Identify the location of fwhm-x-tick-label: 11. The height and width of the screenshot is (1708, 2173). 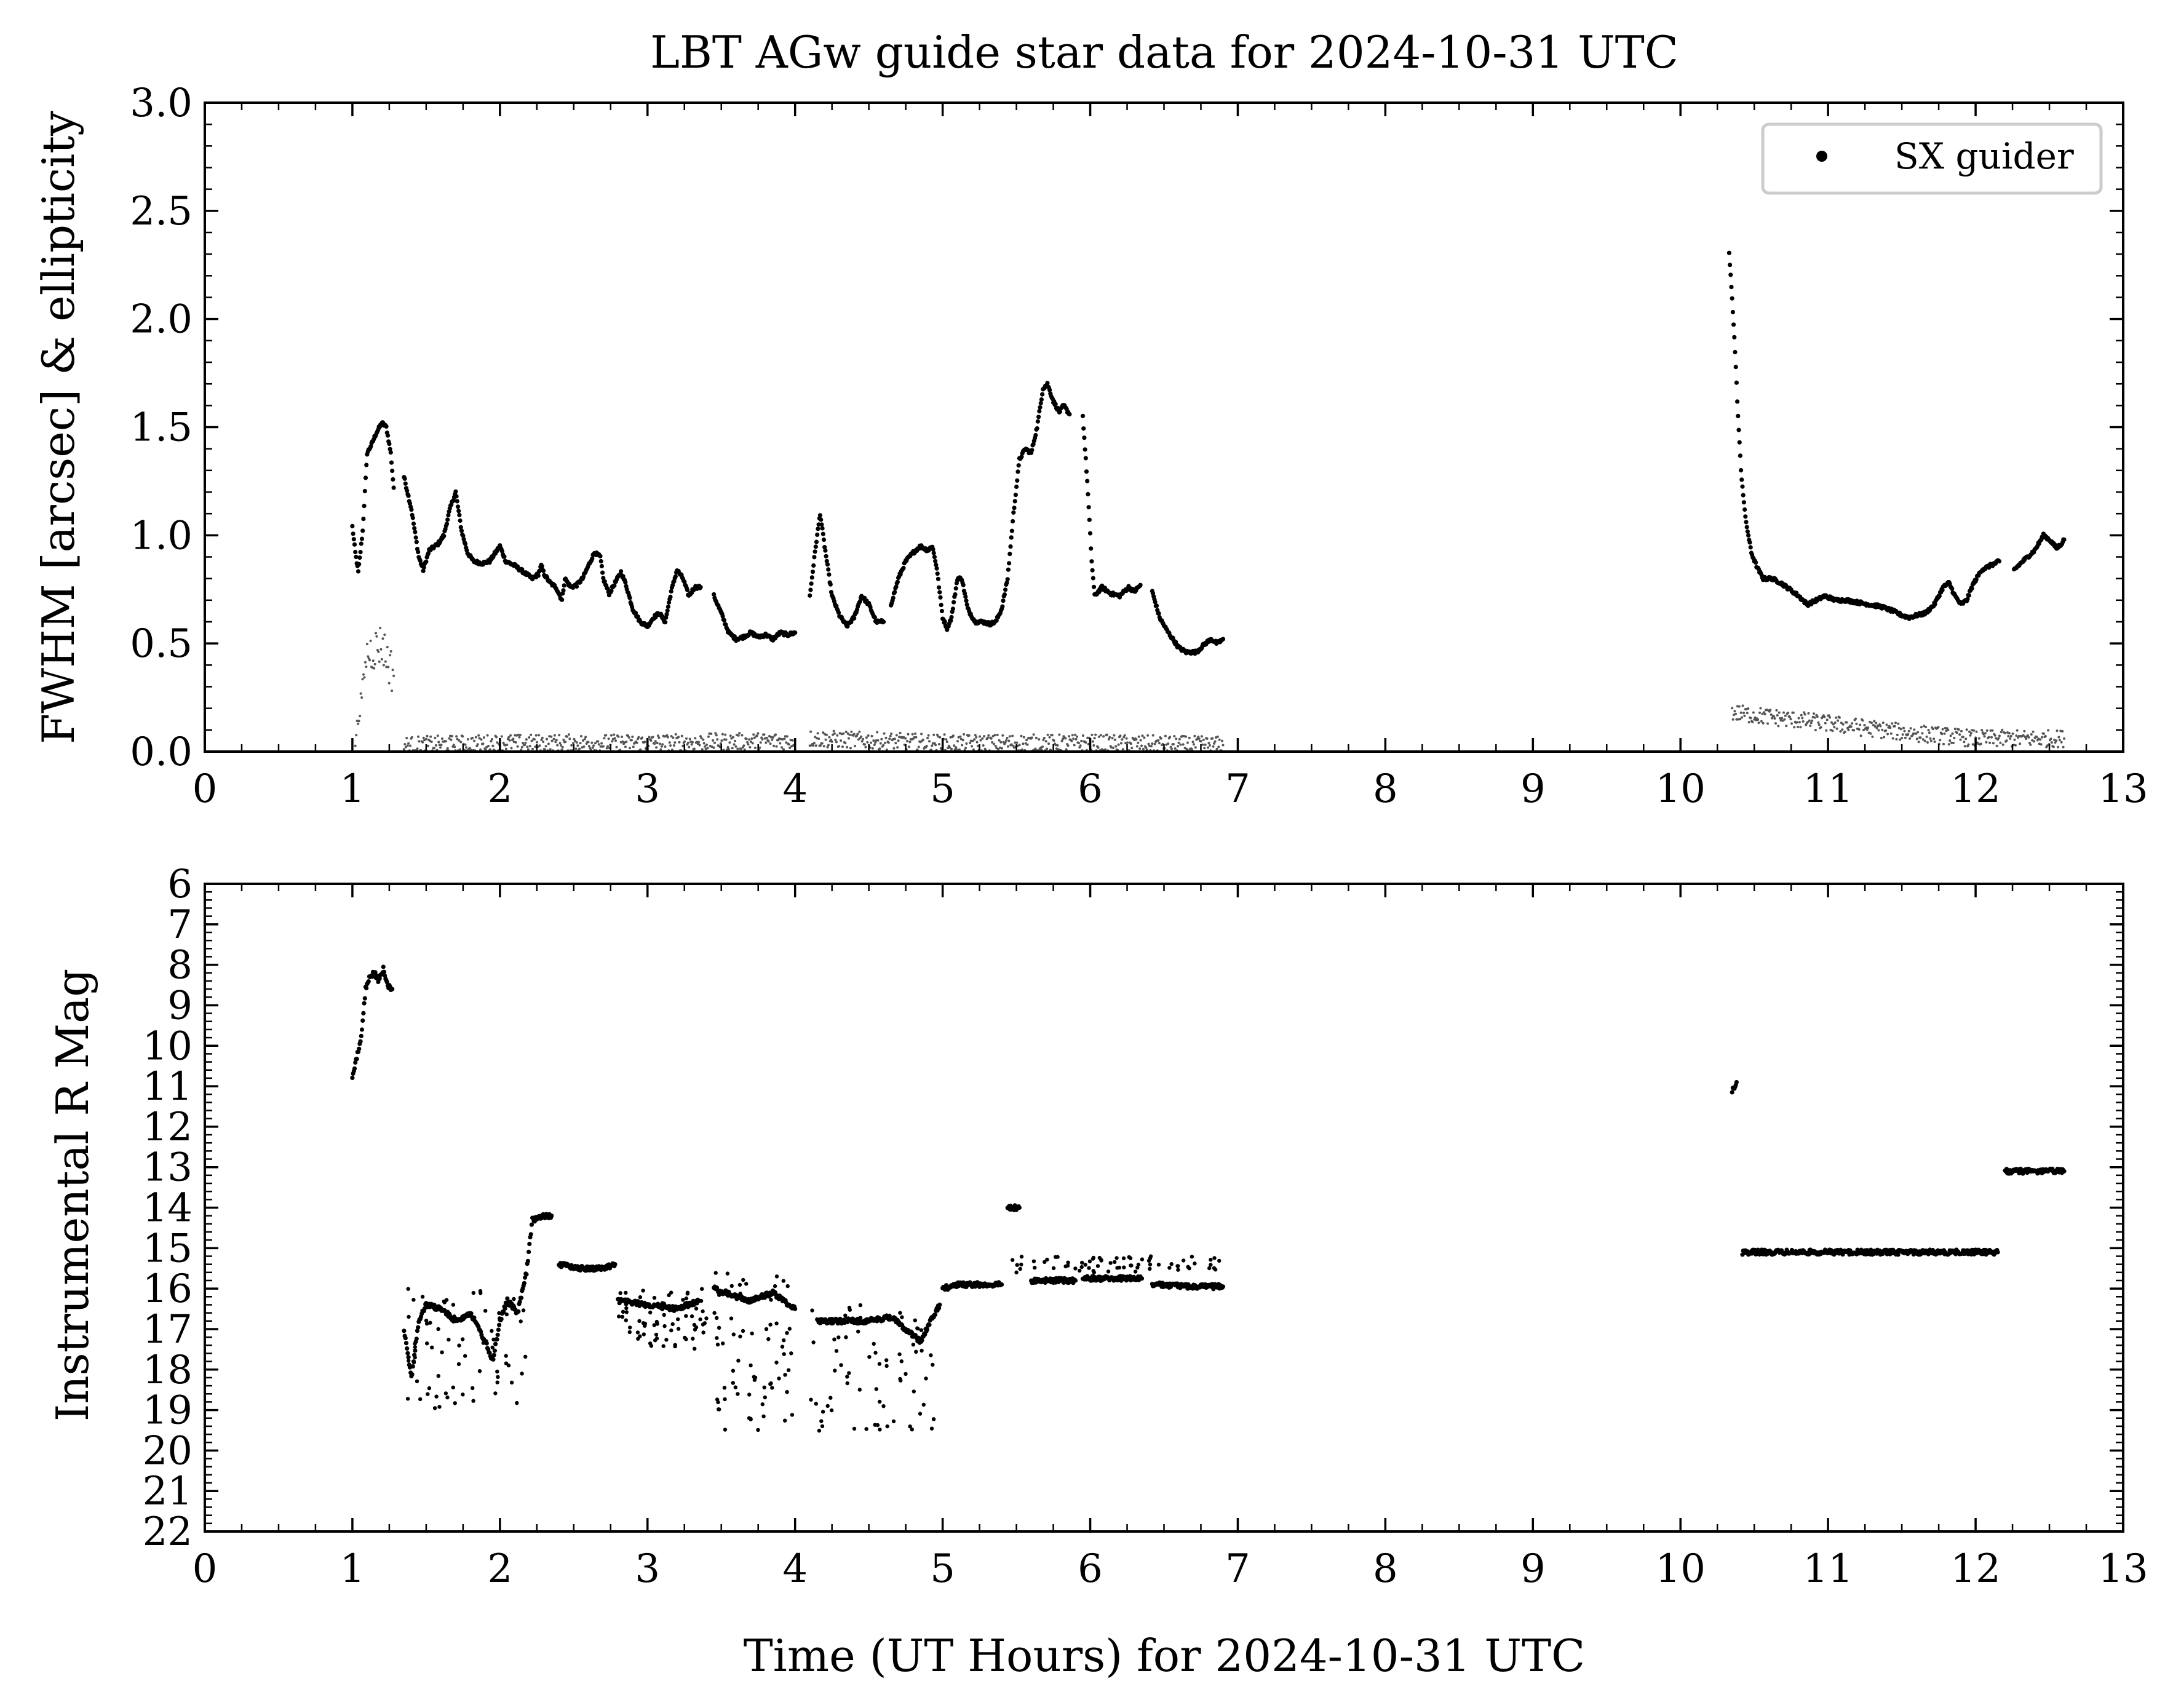
(1828, 789).